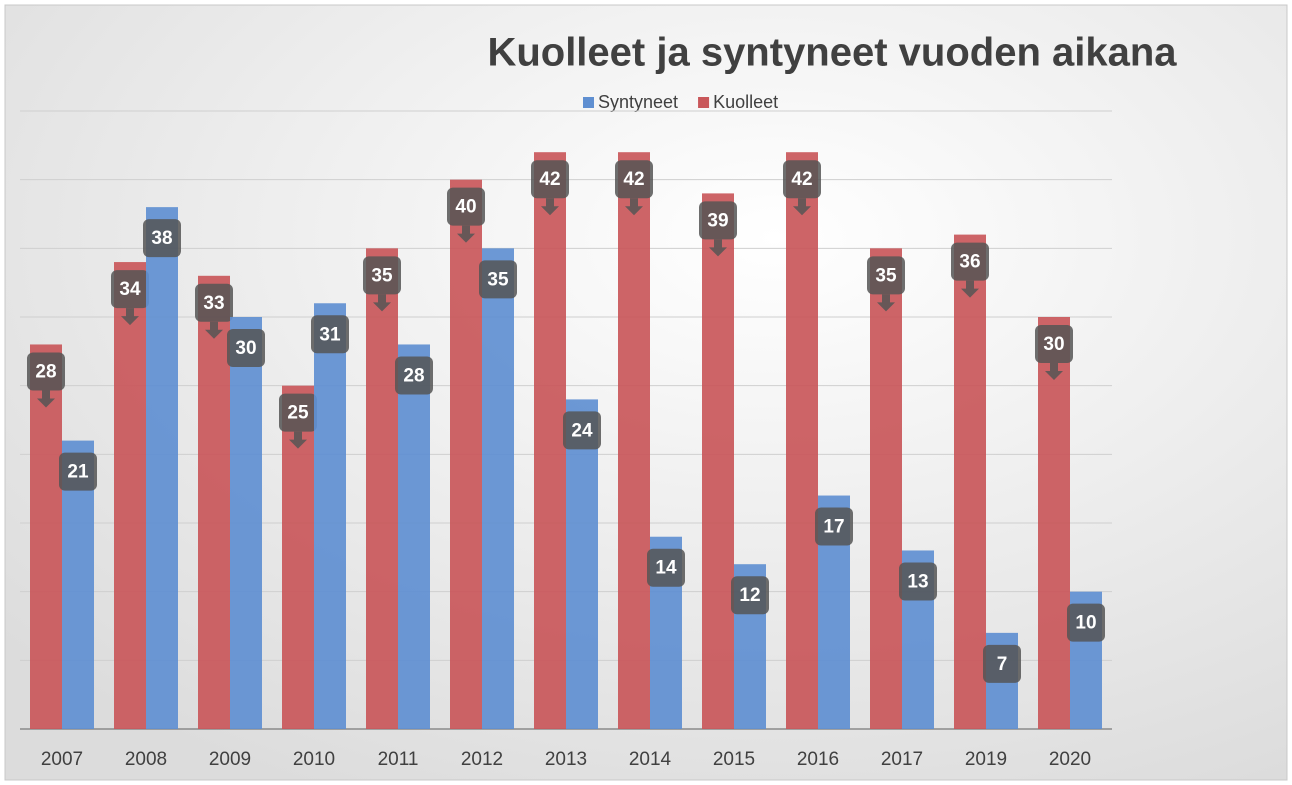 This screenshot has height=785, width=1292. I want to click on x-tick-label: 2020, so click(1070, 759).